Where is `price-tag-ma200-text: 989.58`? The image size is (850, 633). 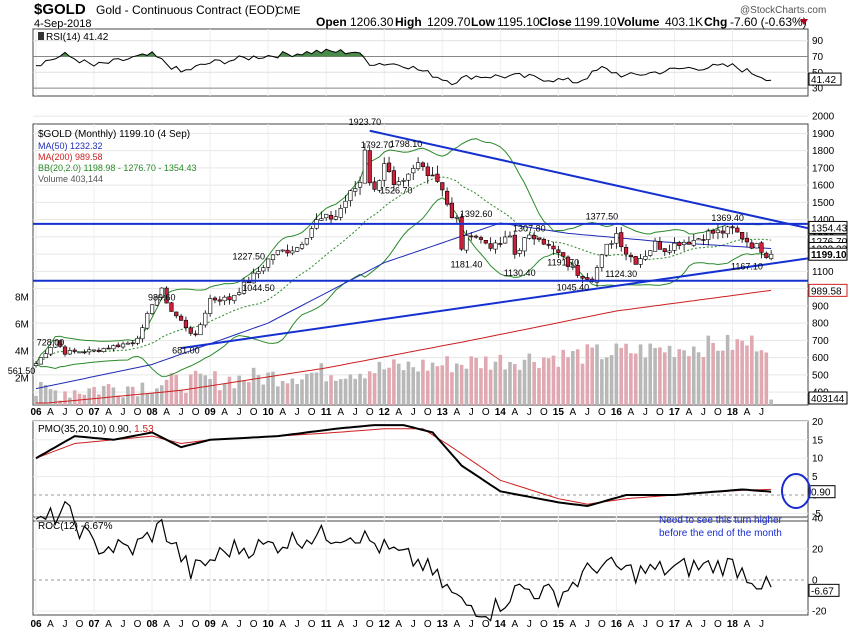
price-tag-ma200-text: 989.58 is located at coordinates (826, 291).